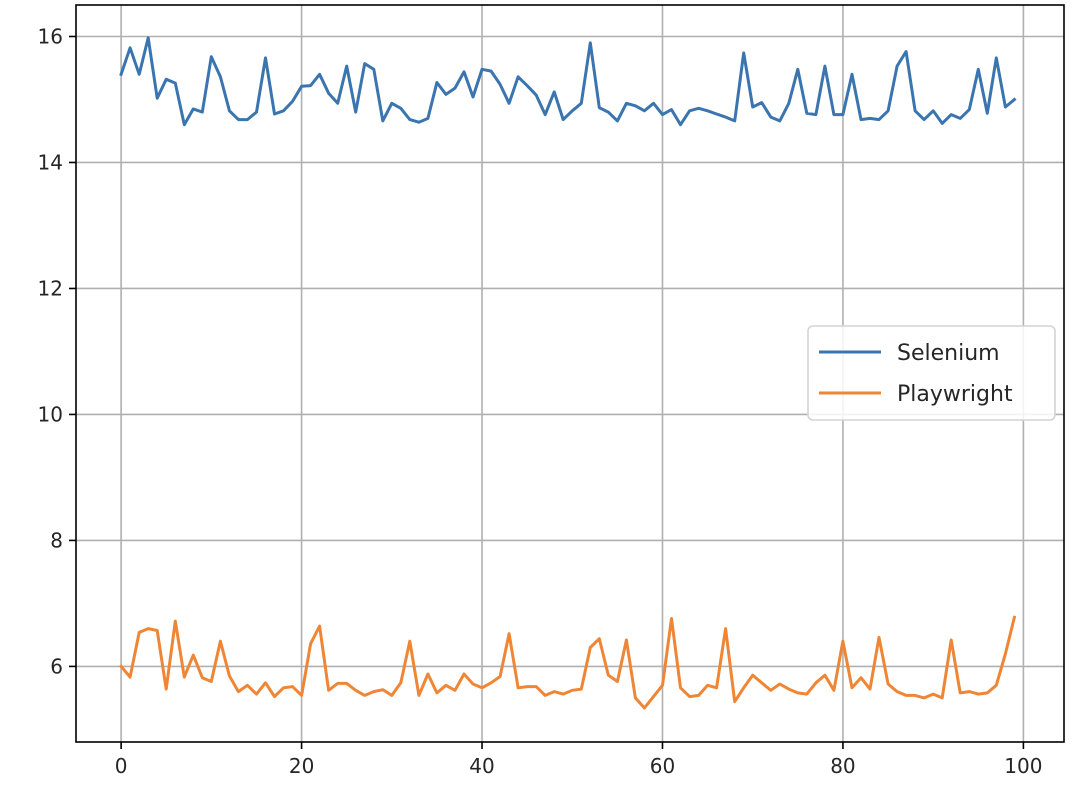  What do you see at coordinates (955, 394) in the screenshot?
I see `legend-label-playwright: Playwright` at bounding box center [955, 394].